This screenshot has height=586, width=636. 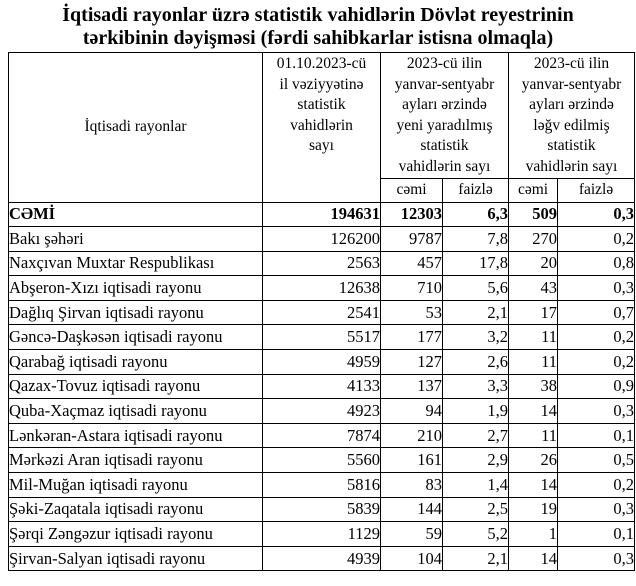 I want to click on liquidated-percent-cell: 0,7, so click(x=596, y=312).